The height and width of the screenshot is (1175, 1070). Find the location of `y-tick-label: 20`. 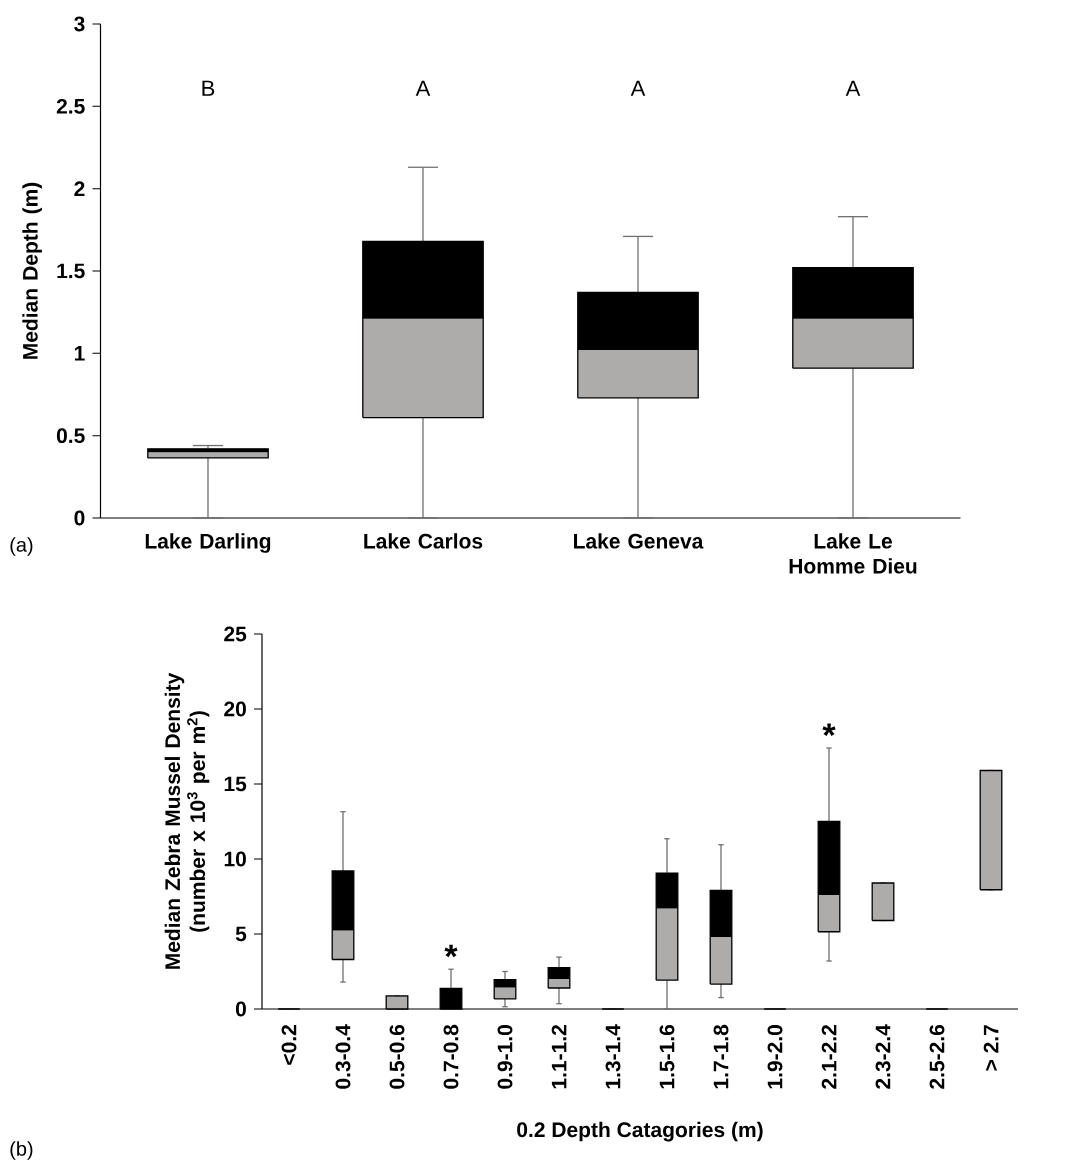

y-tick-label: 20 is located at coordinates (235, 709).